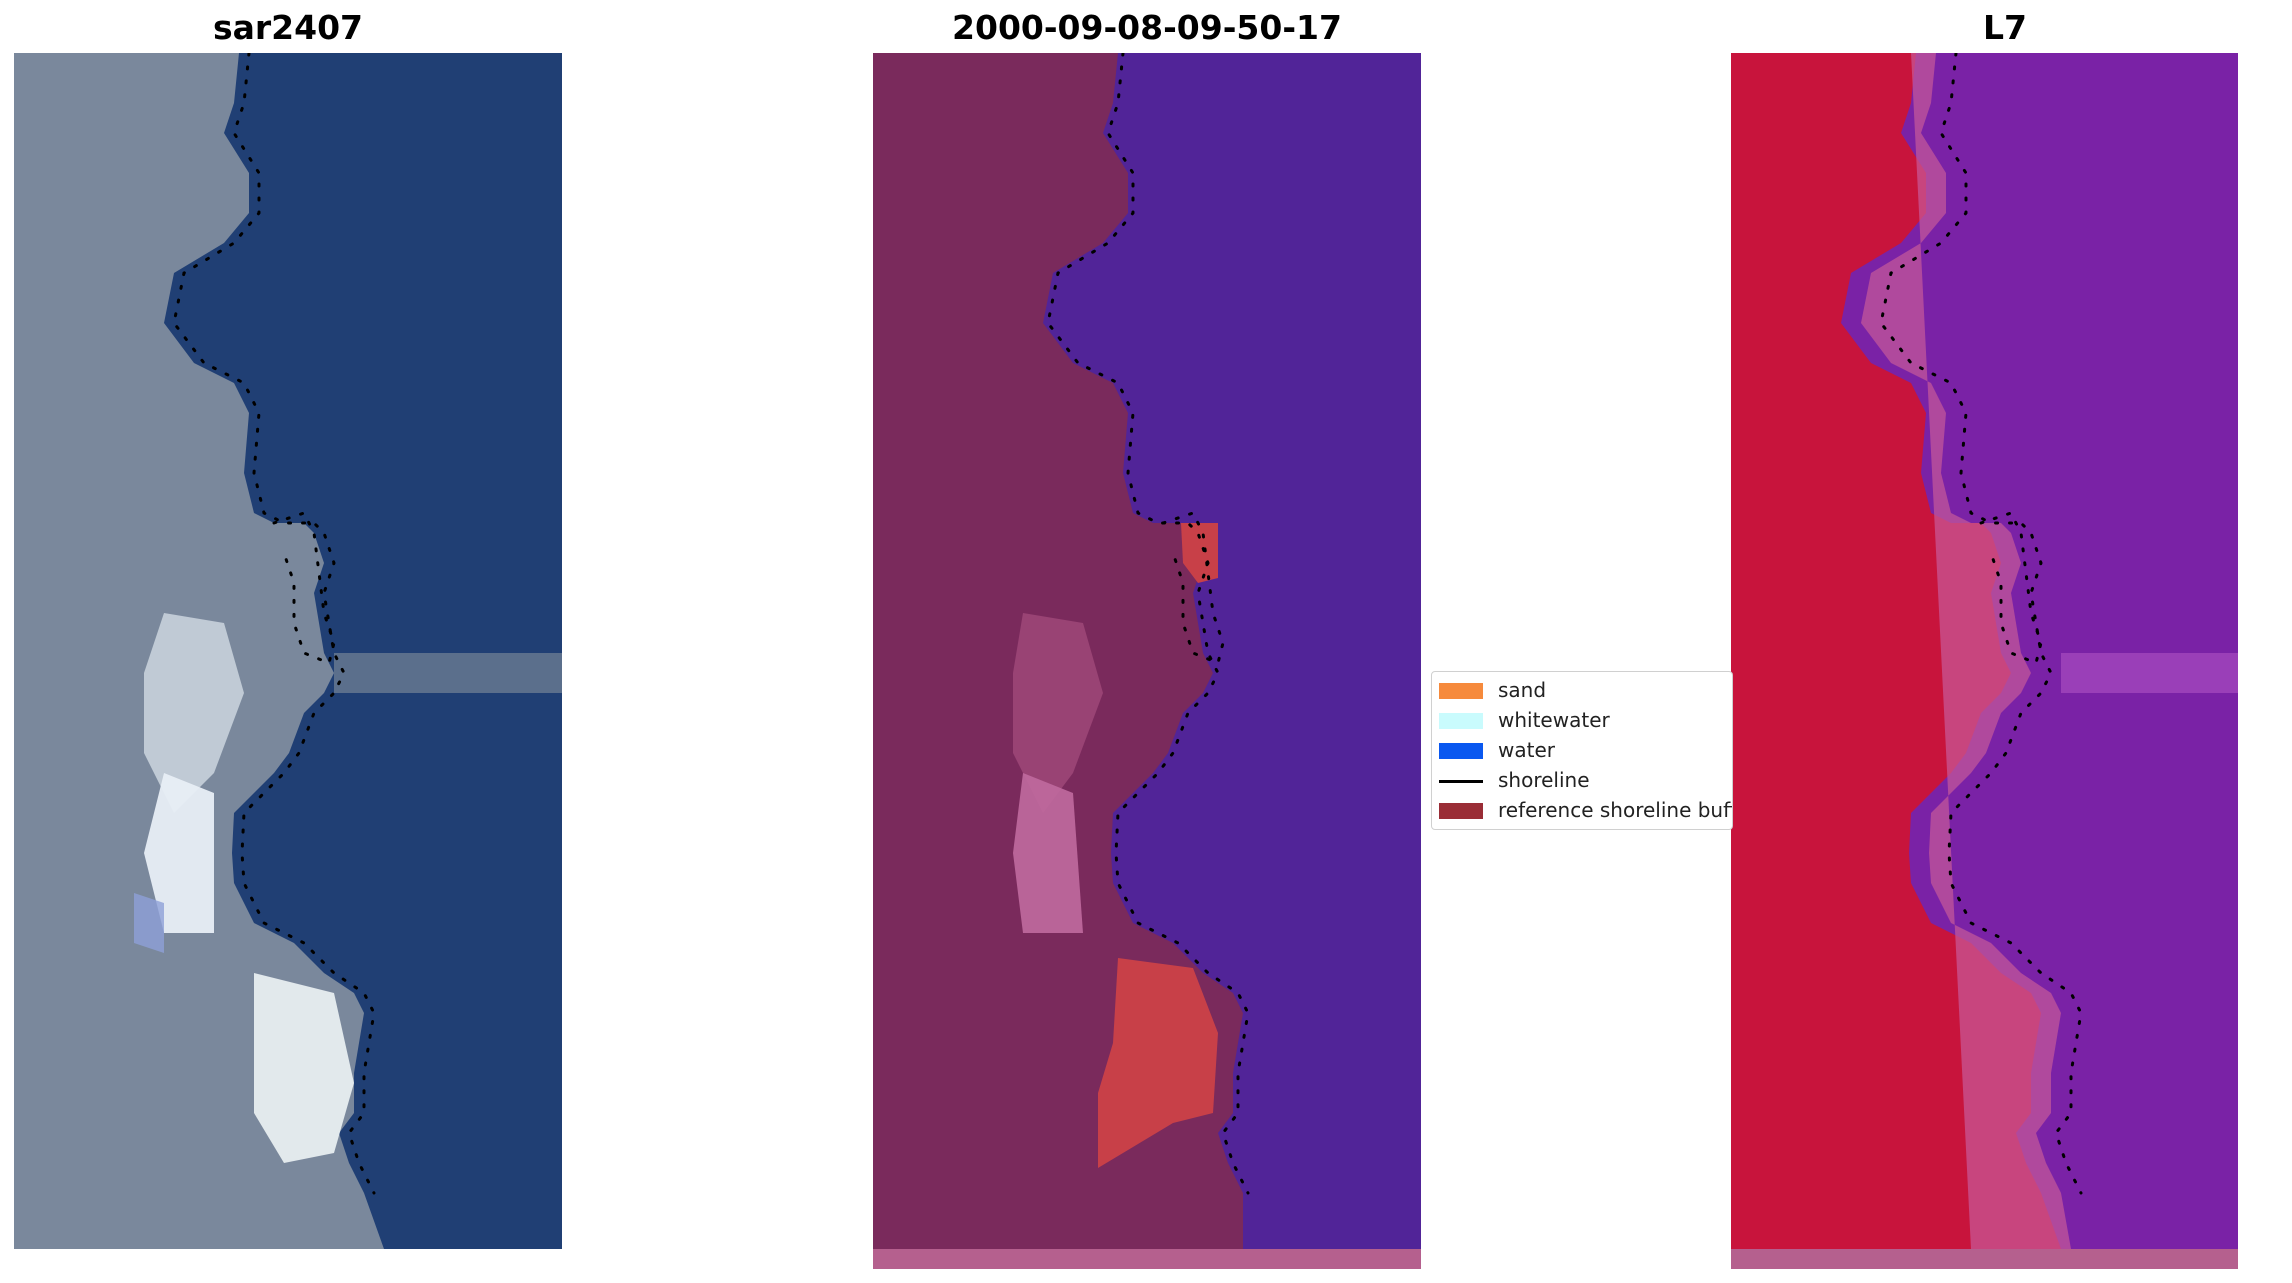  Describe the element at coordinates (2005, 27) in the screenshot. I see `panel-title: L7` at that location.